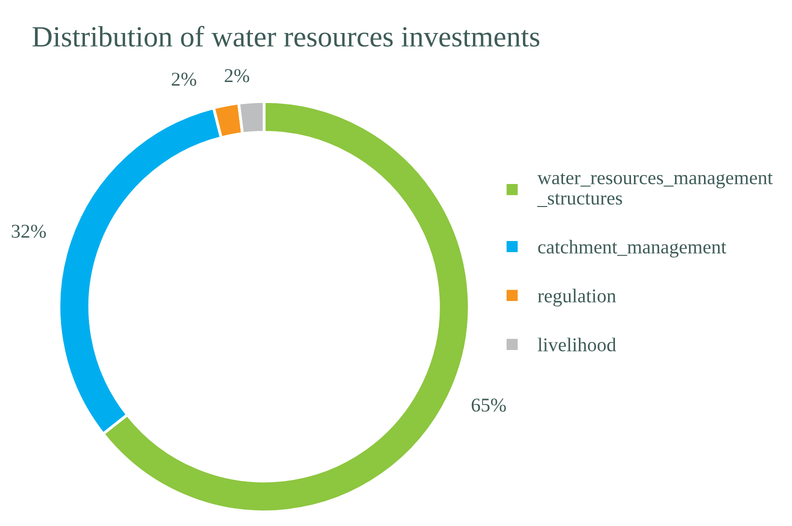 The height and width of the screenshot is (526, 792). What do you see at coordinates (286, 36) in the screenshot?
I see `chart-title: Distribution of water resources investments` at bounding box center [286, 36].